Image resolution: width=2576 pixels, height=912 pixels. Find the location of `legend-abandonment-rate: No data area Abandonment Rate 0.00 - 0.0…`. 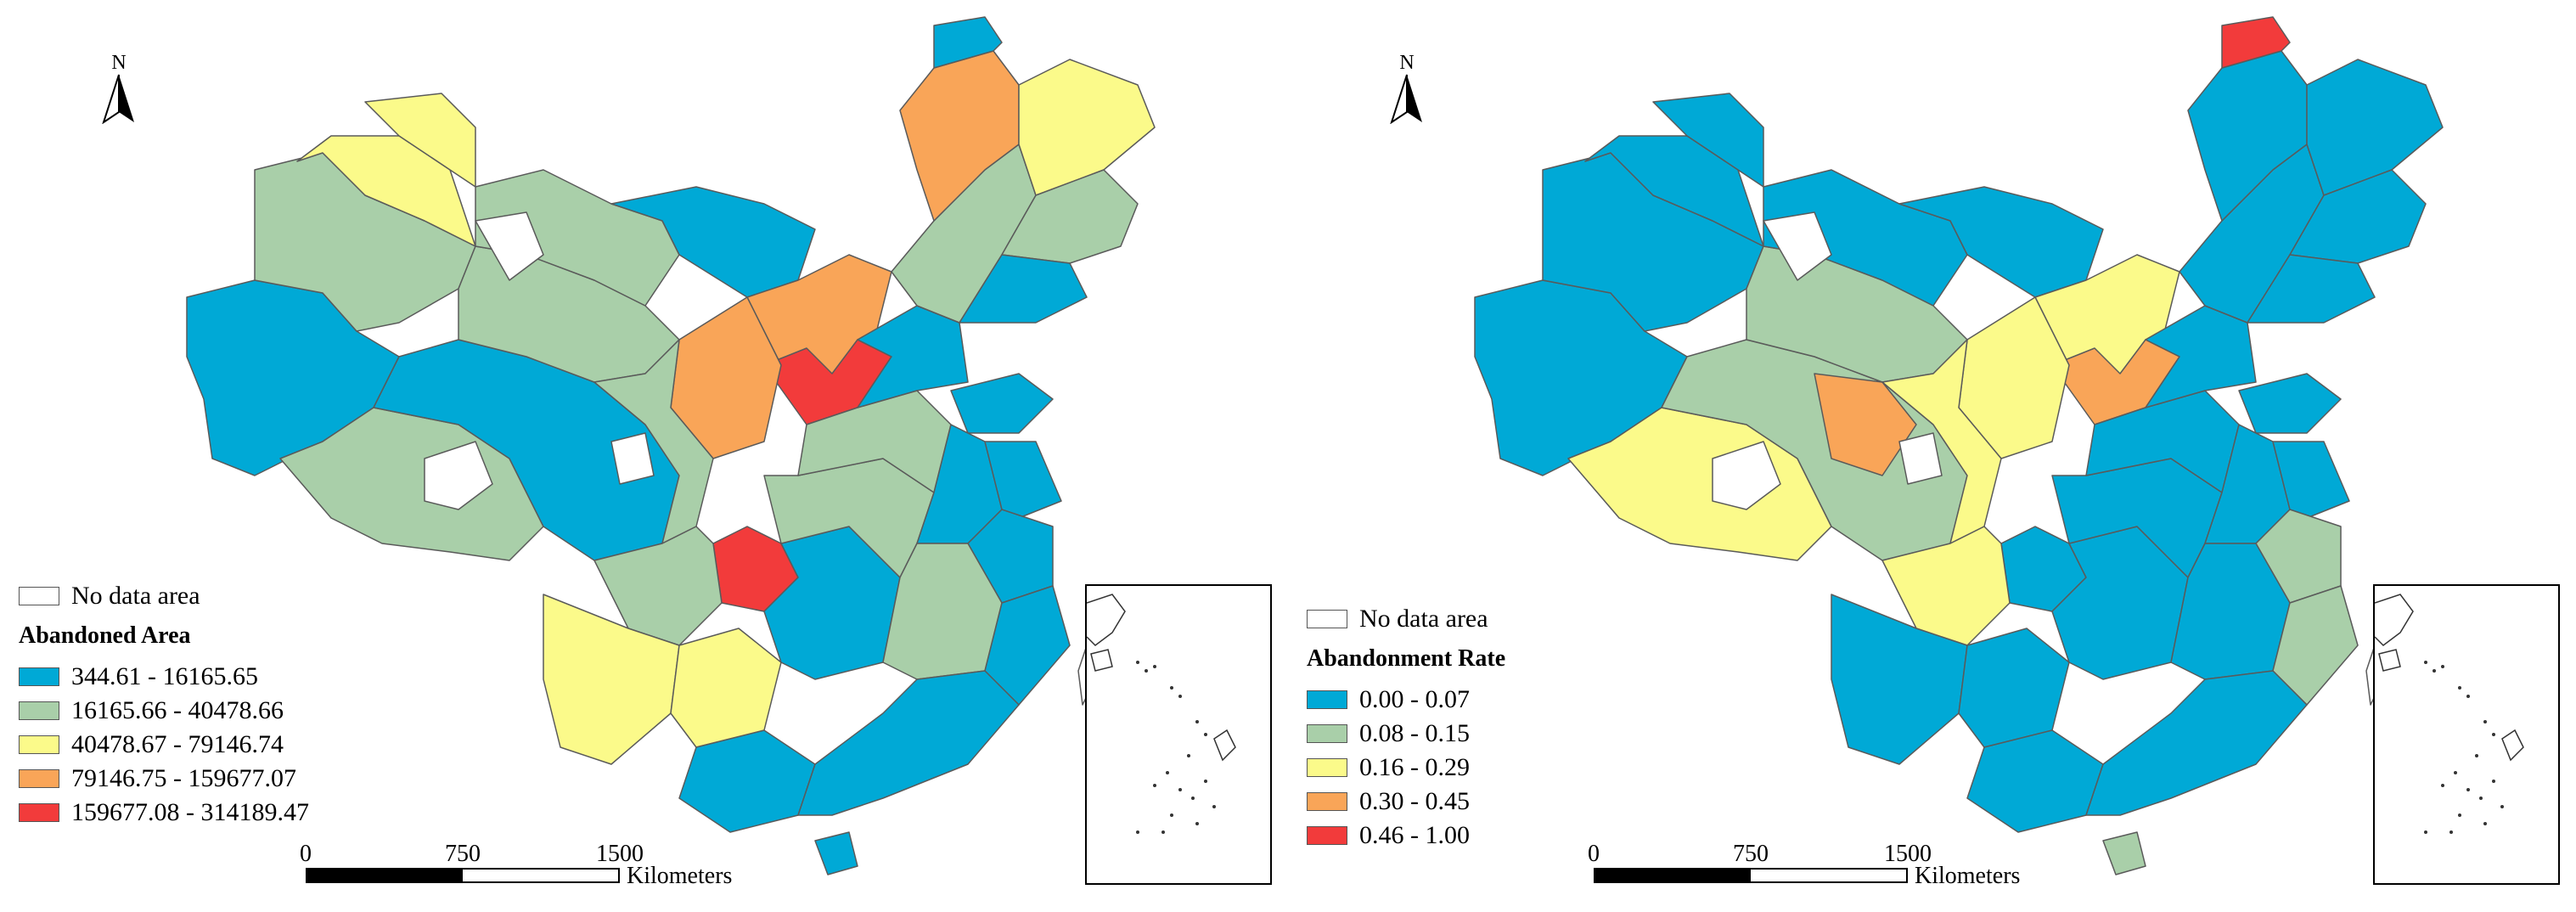

legend-abandonment-rate: No data area Abandonment Rate 0.00 - 0.0… is located at coordinates (1406, 729).